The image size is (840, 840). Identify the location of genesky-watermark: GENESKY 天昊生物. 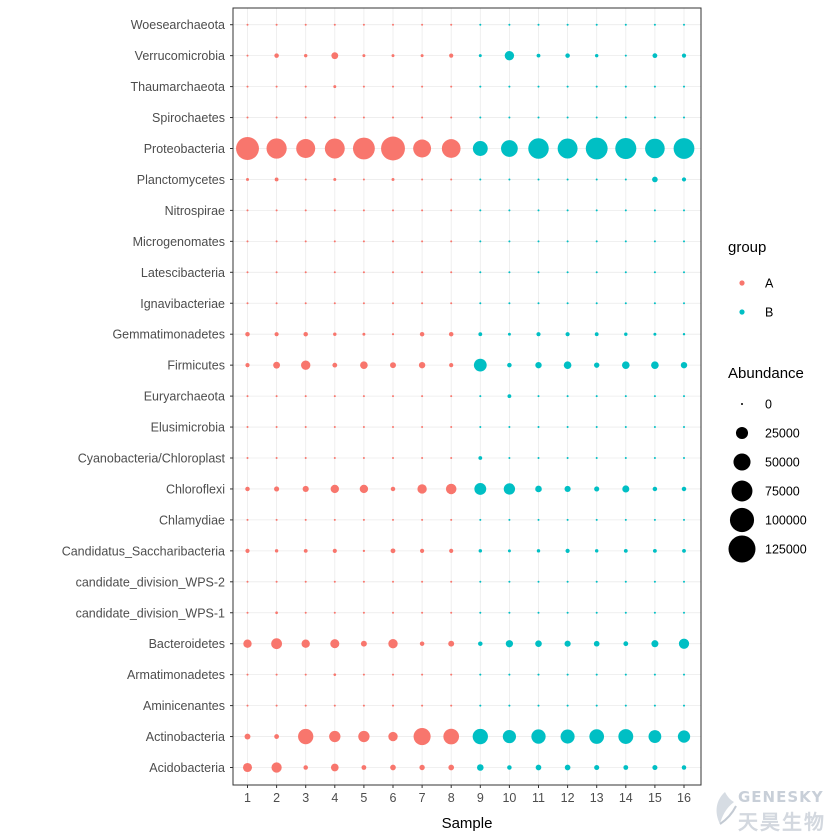
(772, 810).